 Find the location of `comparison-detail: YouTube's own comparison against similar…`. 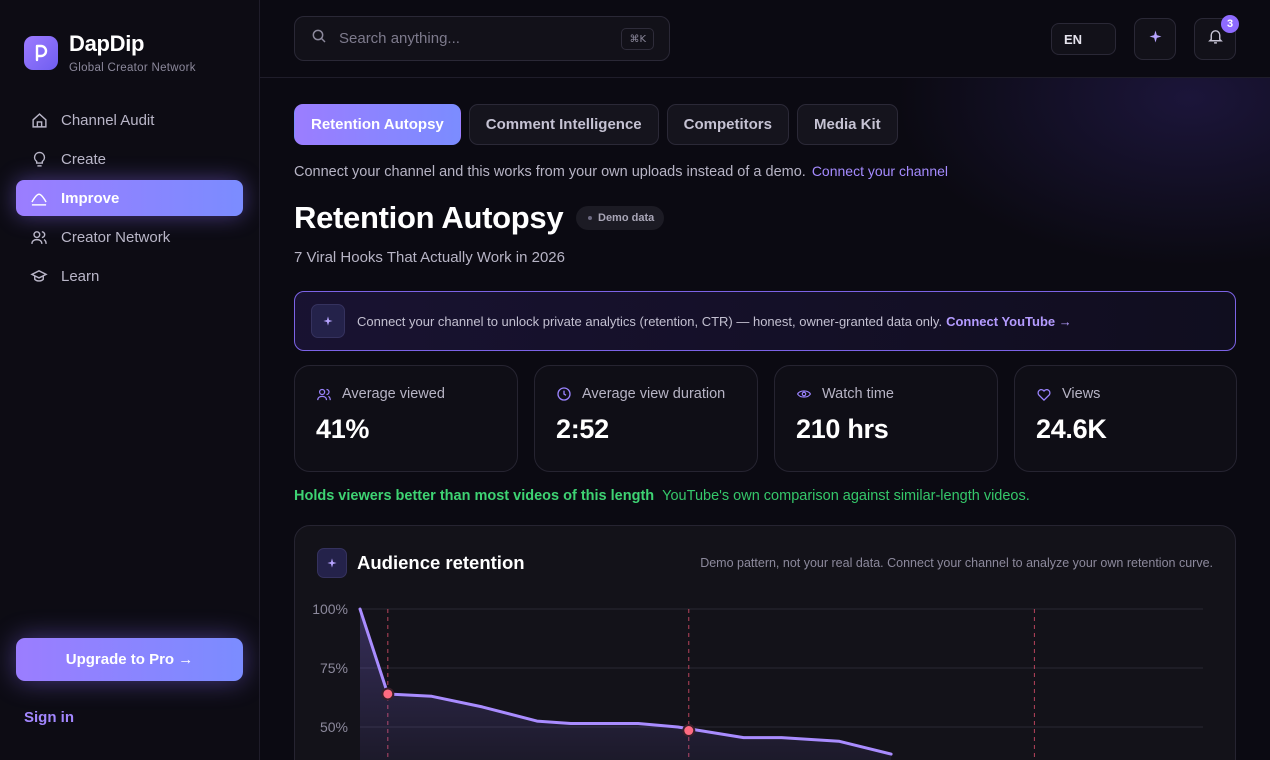

comparison-detail: YouTube's own comparison against similar… is located at coordinates (846, 496).